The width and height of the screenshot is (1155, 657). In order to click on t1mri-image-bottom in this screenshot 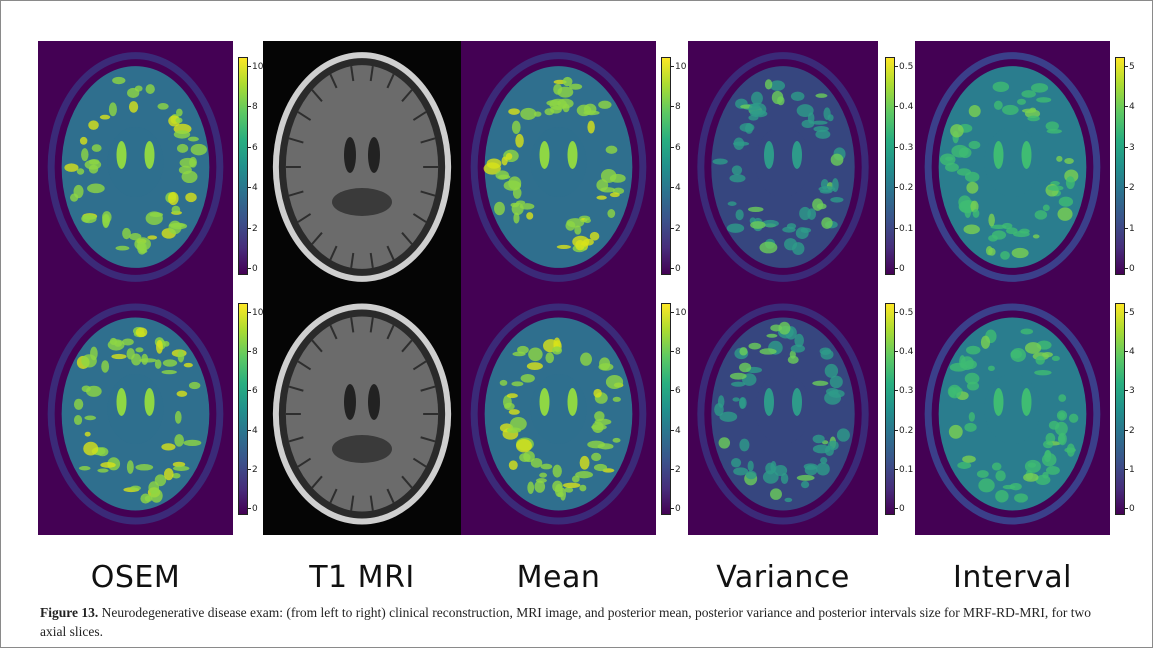, I will do `click(362, 414)`.